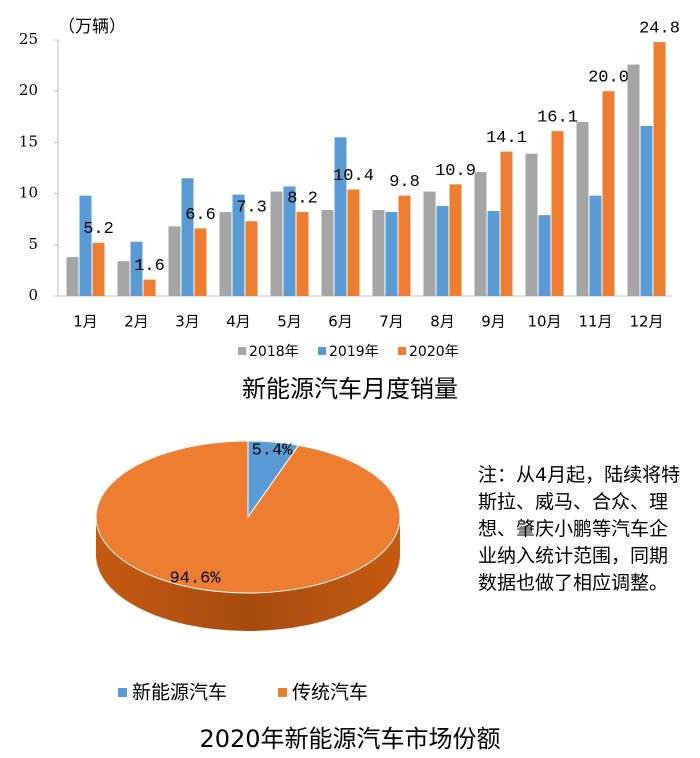  Describe the element at coordinates (455, 171) in the screenshot. I see `data-label: 10.9` at that location.